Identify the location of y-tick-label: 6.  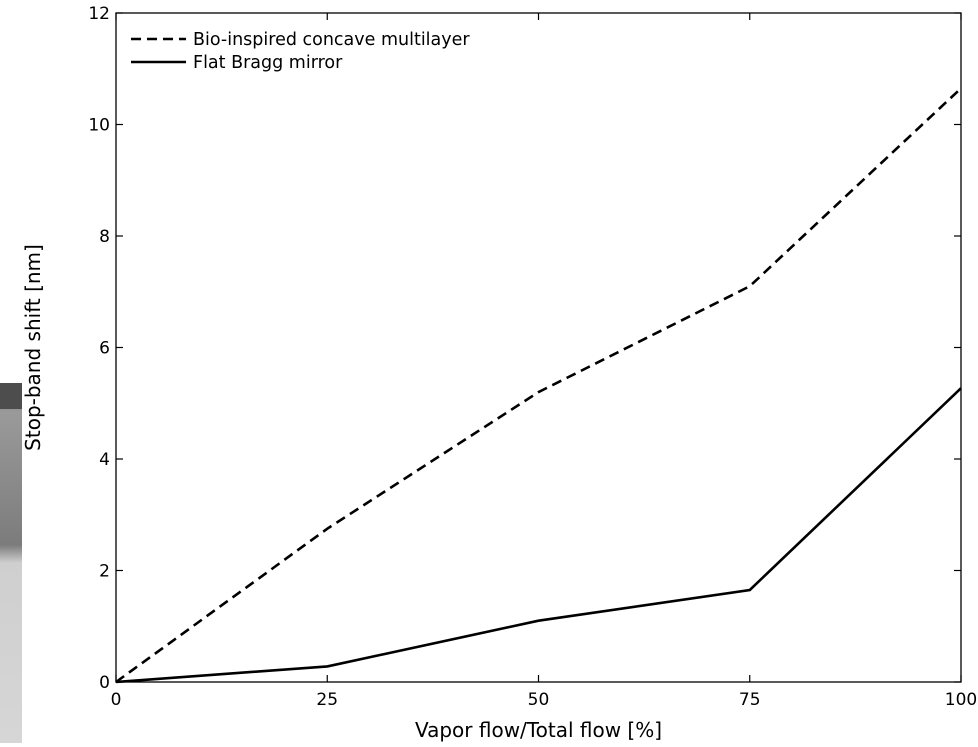
(104, 349).